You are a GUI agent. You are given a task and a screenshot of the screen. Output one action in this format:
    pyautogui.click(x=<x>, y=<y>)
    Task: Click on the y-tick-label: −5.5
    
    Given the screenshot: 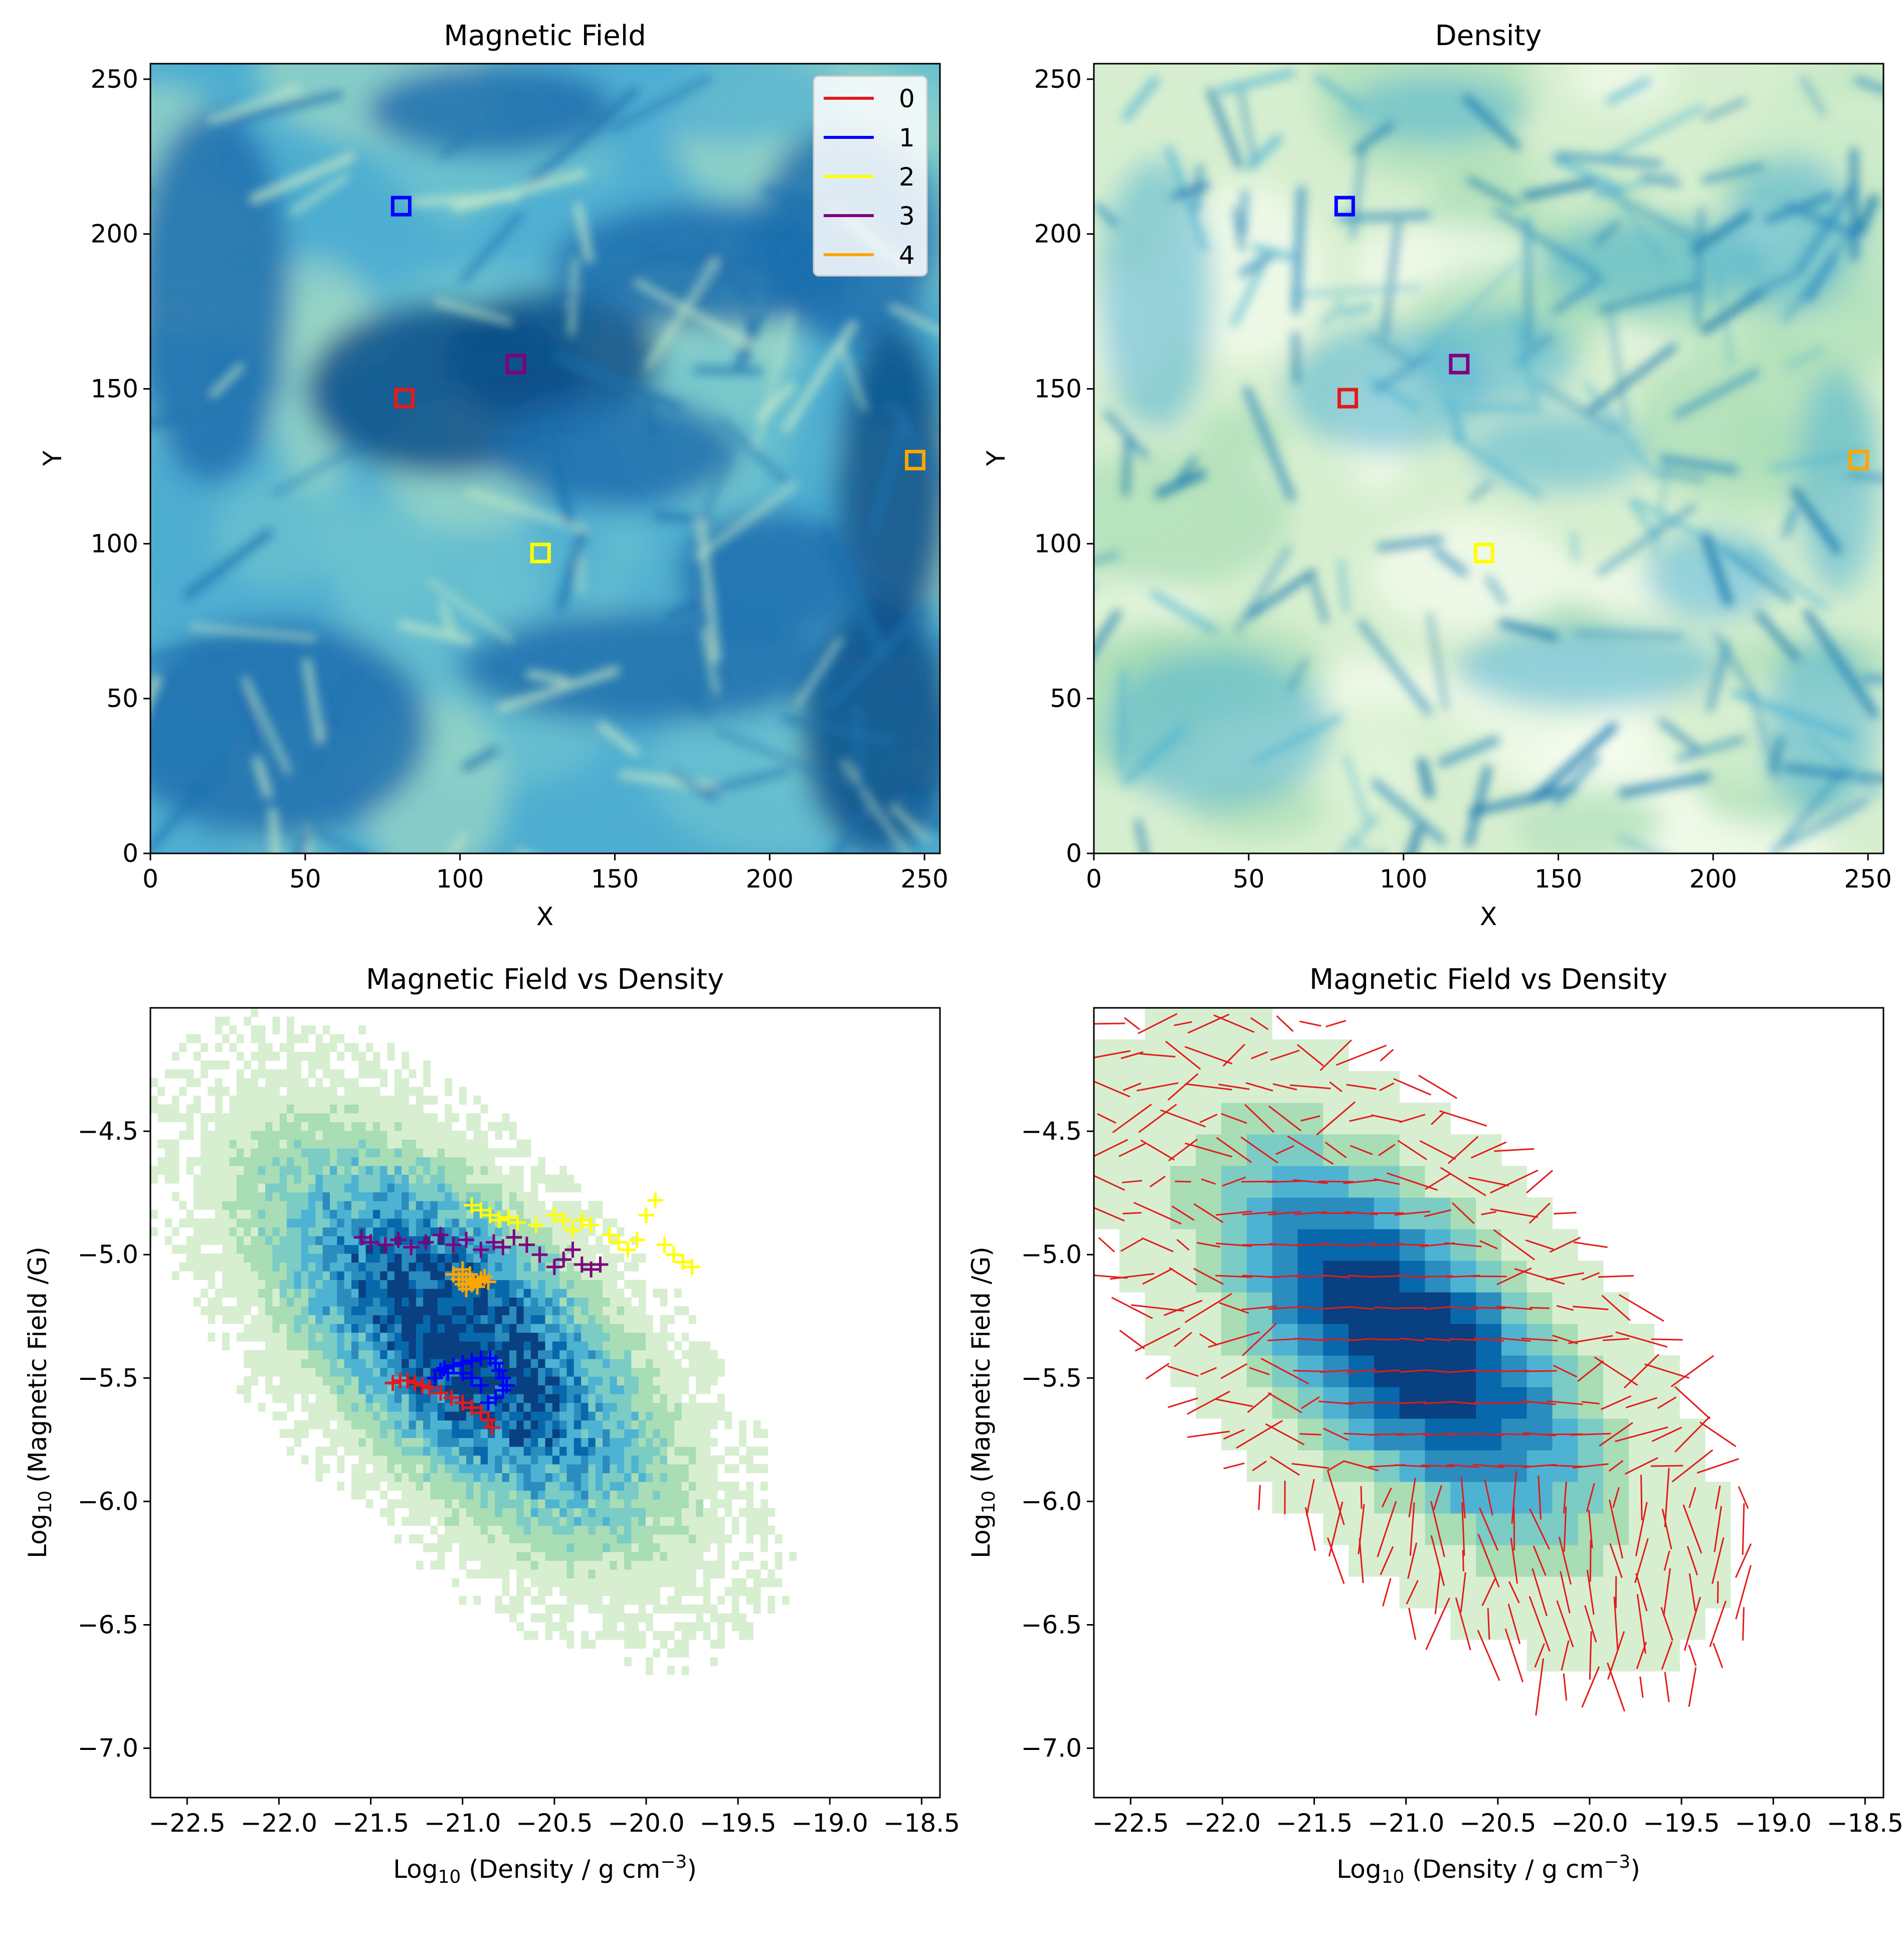 What is the action you would take?
    pyautogui.click(x=1051, y=1377)
    